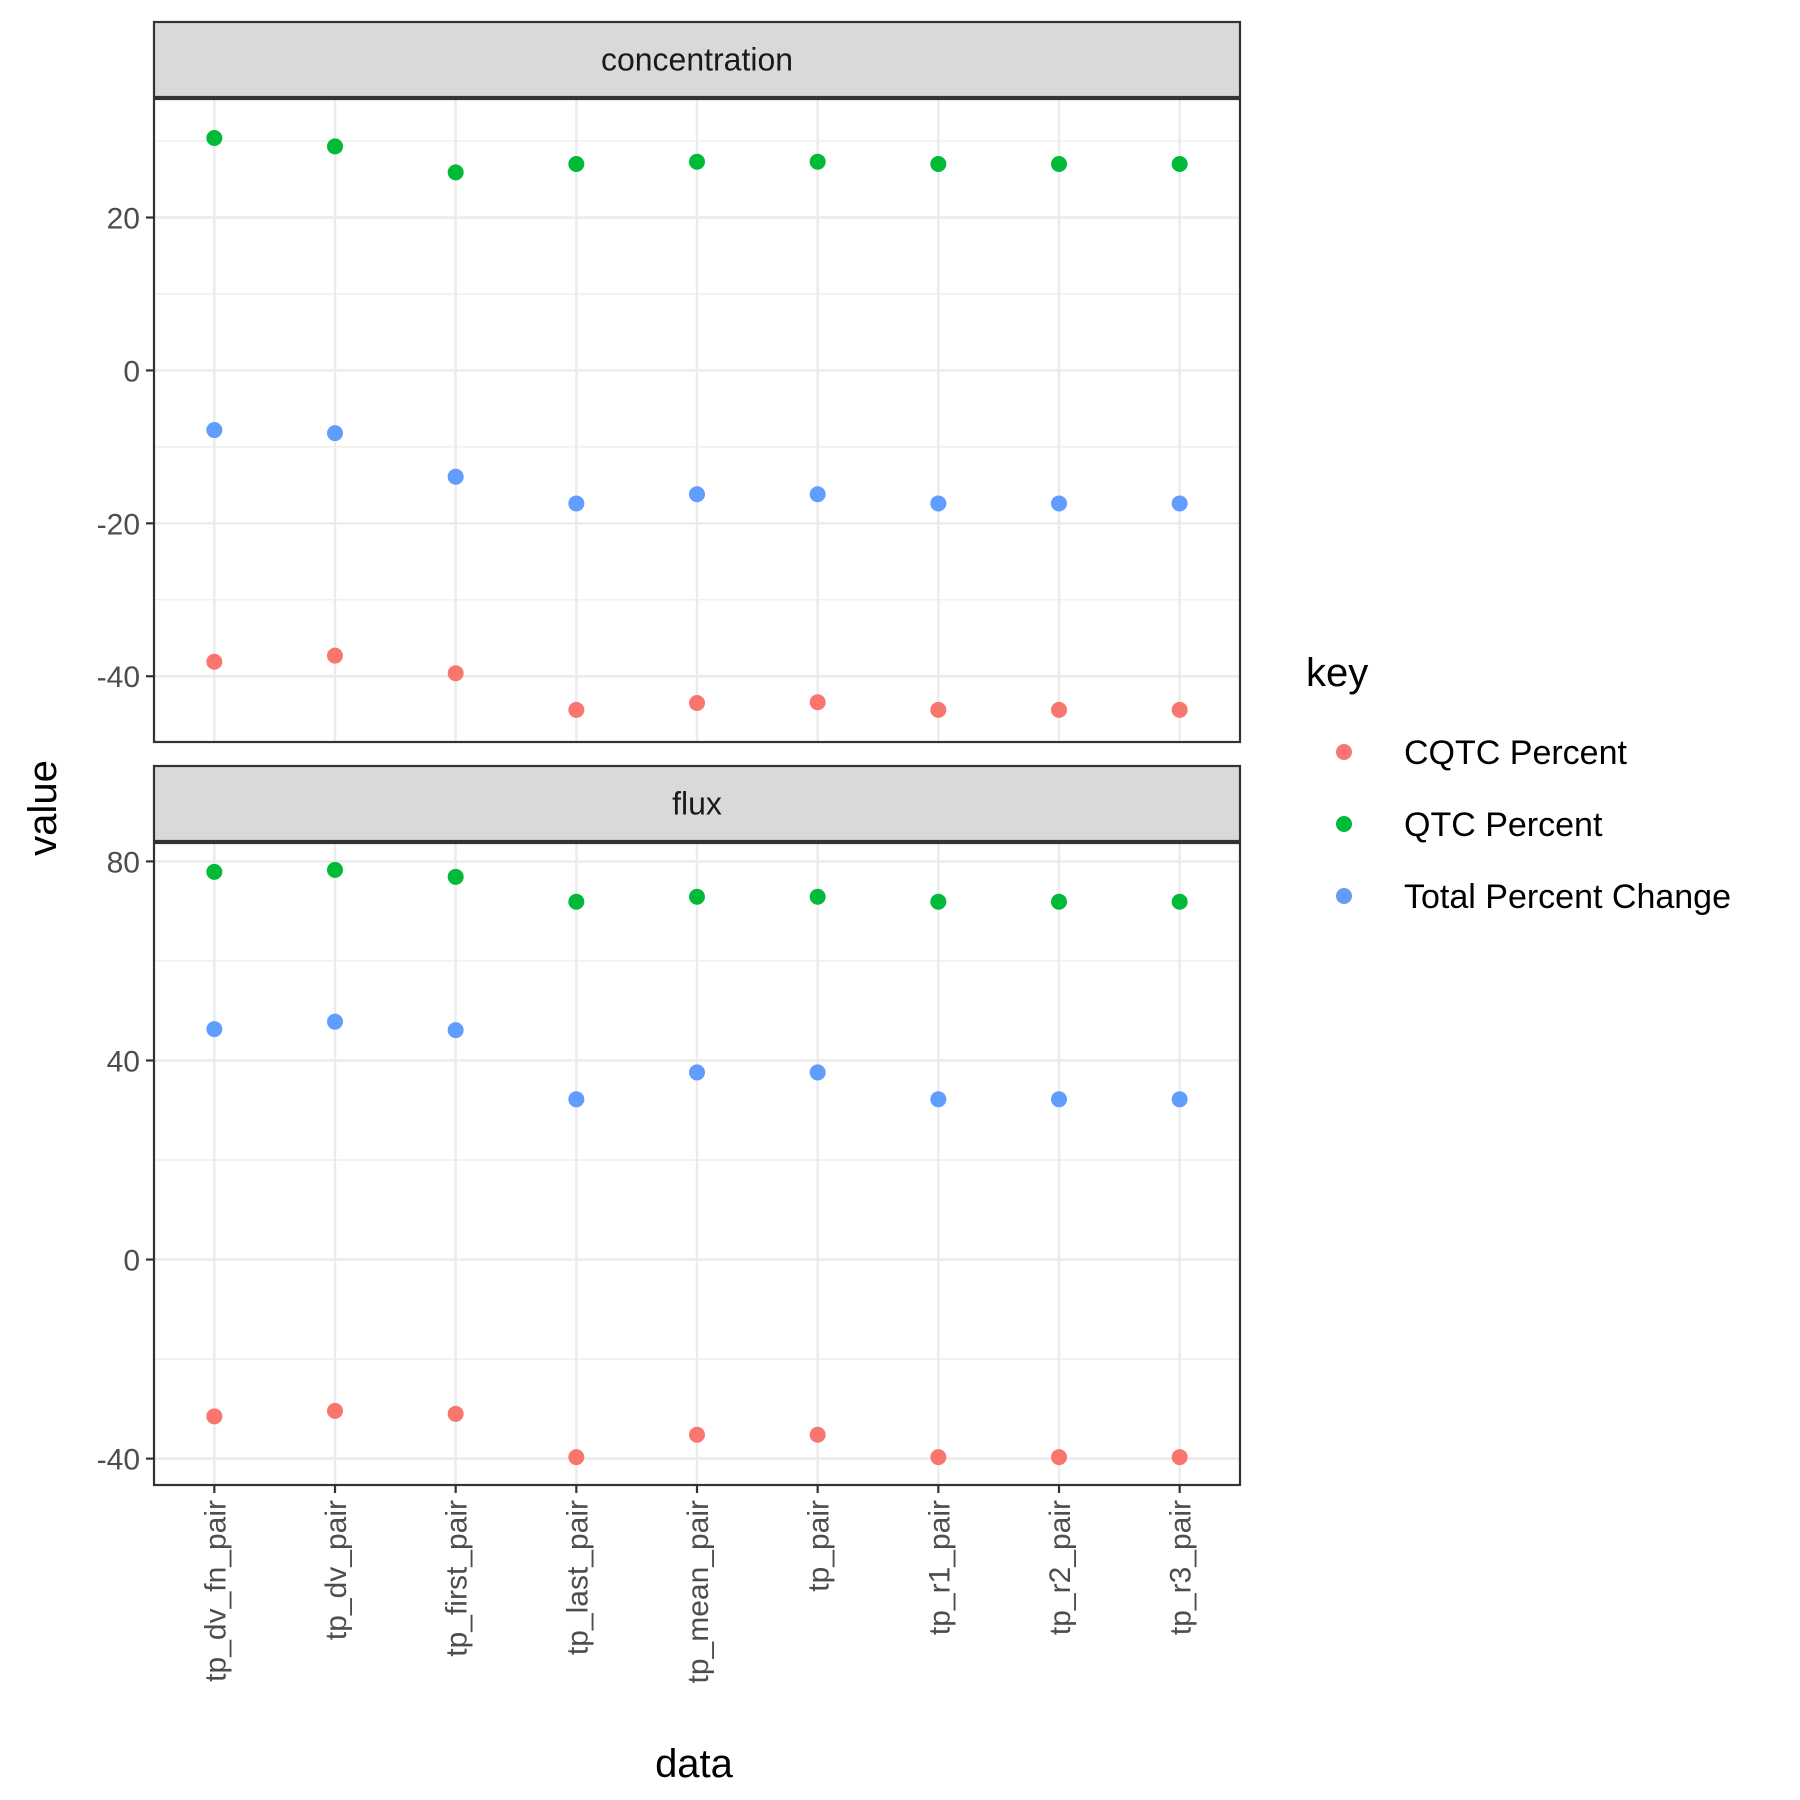 Image resolution: width=1800 pixels, height=1800 pixels. I want to click on x-tick-label: tp_first_pair, so click(457, 1578).